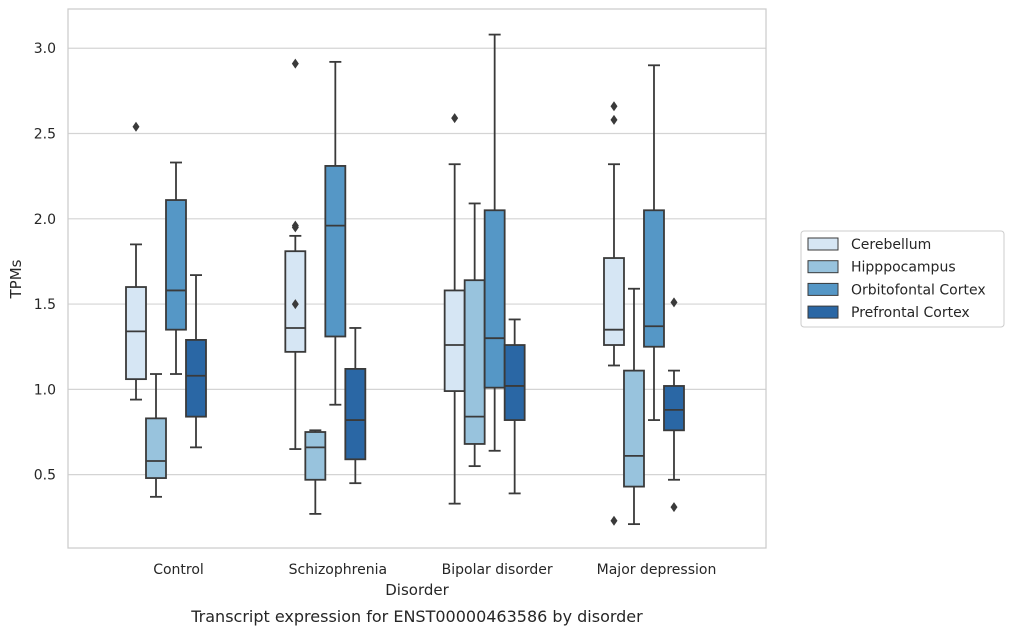  I want to click on y-axis-ticks: 0.5 1.0 1.5 2.0 2.5 3.0, so click(45, 262).